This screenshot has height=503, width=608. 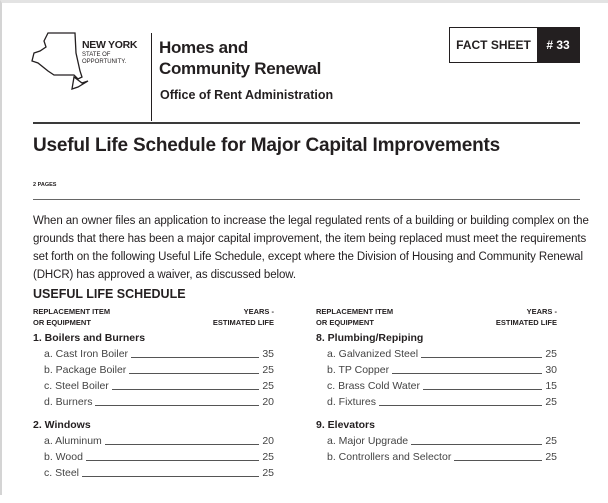 I want to click on schedule-row: a. Cast Iron Boiler 35, so click(x=153, y=353).